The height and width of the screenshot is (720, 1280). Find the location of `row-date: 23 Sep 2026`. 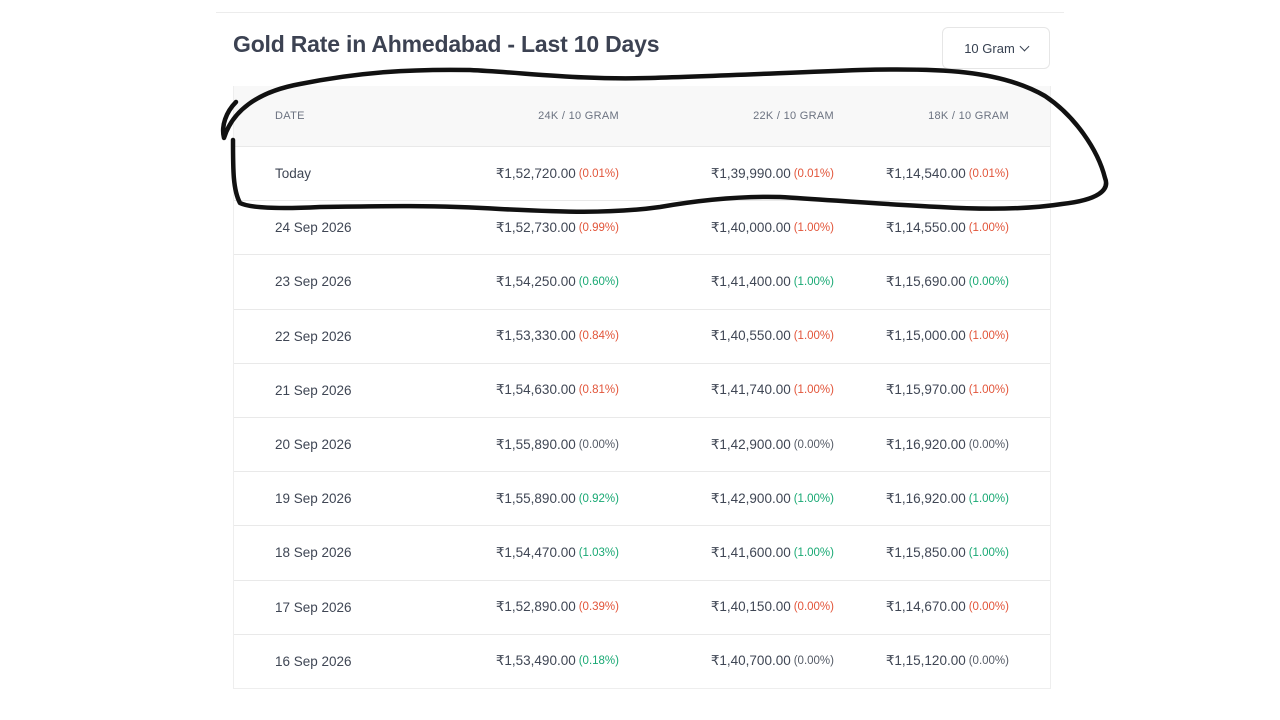

row-date: 23 Sep 2026 is located at coordinates (313, 282).